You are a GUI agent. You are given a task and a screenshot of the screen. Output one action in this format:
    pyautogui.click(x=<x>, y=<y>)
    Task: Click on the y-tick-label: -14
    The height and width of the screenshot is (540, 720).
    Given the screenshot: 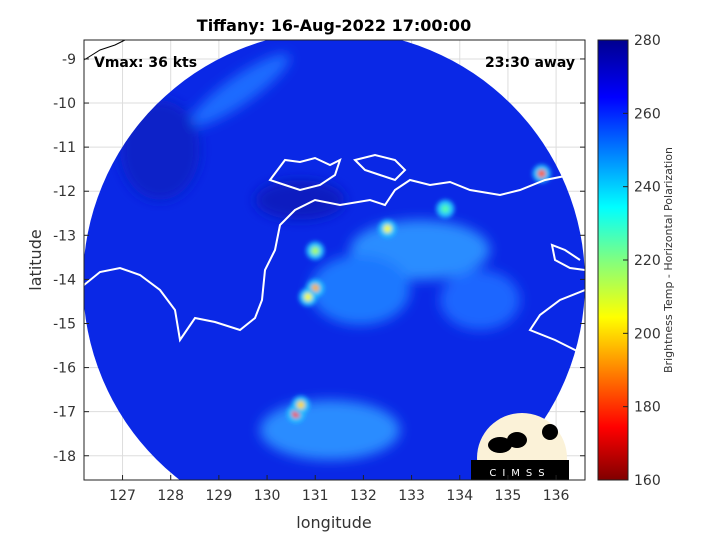 What is the action you would take?
    pyautogui.click(x=64, y=280)
    